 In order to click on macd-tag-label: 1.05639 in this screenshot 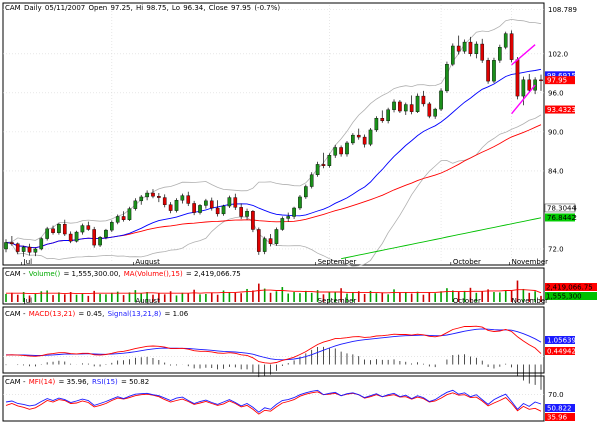, I will do `click(561, 341)`.